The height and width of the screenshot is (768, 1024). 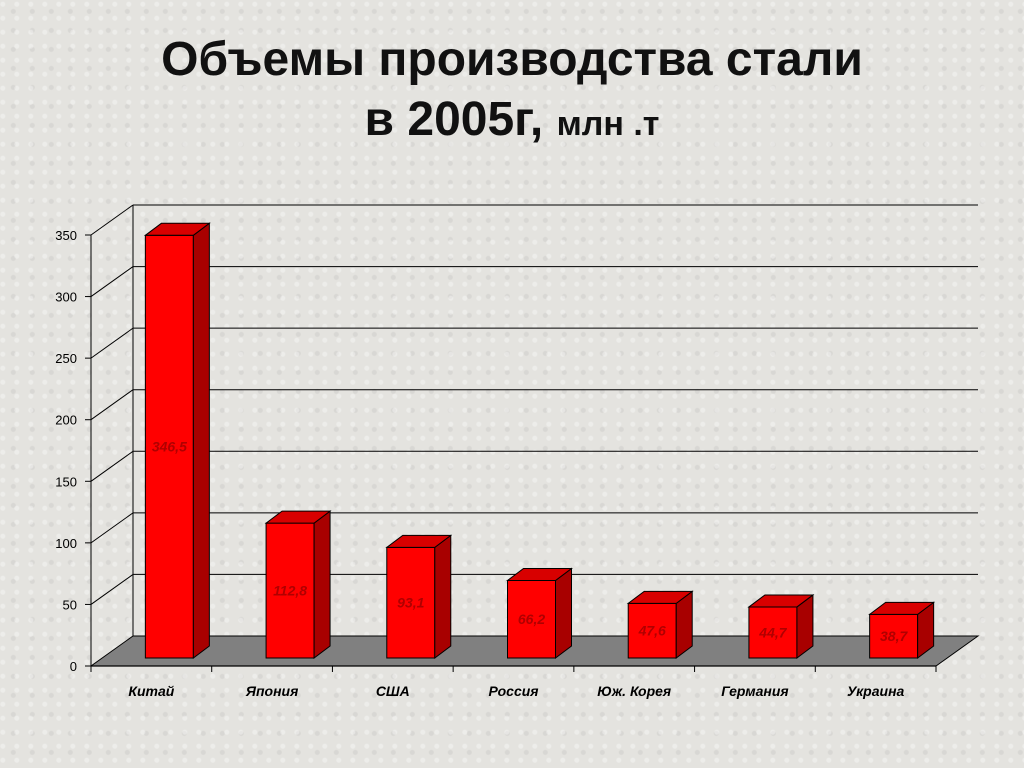 What do you see at coordinates (393, 691) in the screenshot?
I see `x-category-label: США` at bounding box center [393, 691].